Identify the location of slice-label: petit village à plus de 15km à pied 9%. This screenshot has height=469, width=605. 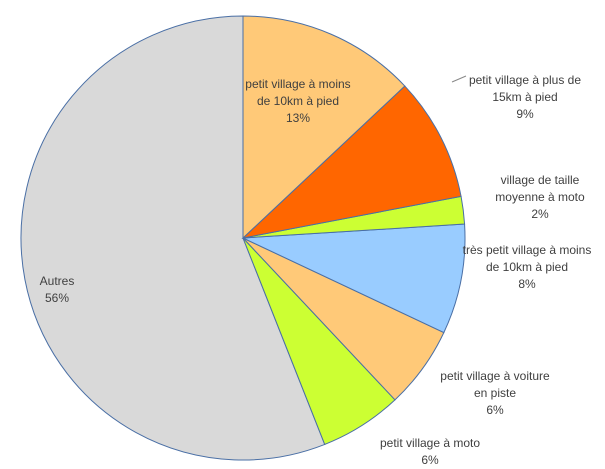
(525, 97).